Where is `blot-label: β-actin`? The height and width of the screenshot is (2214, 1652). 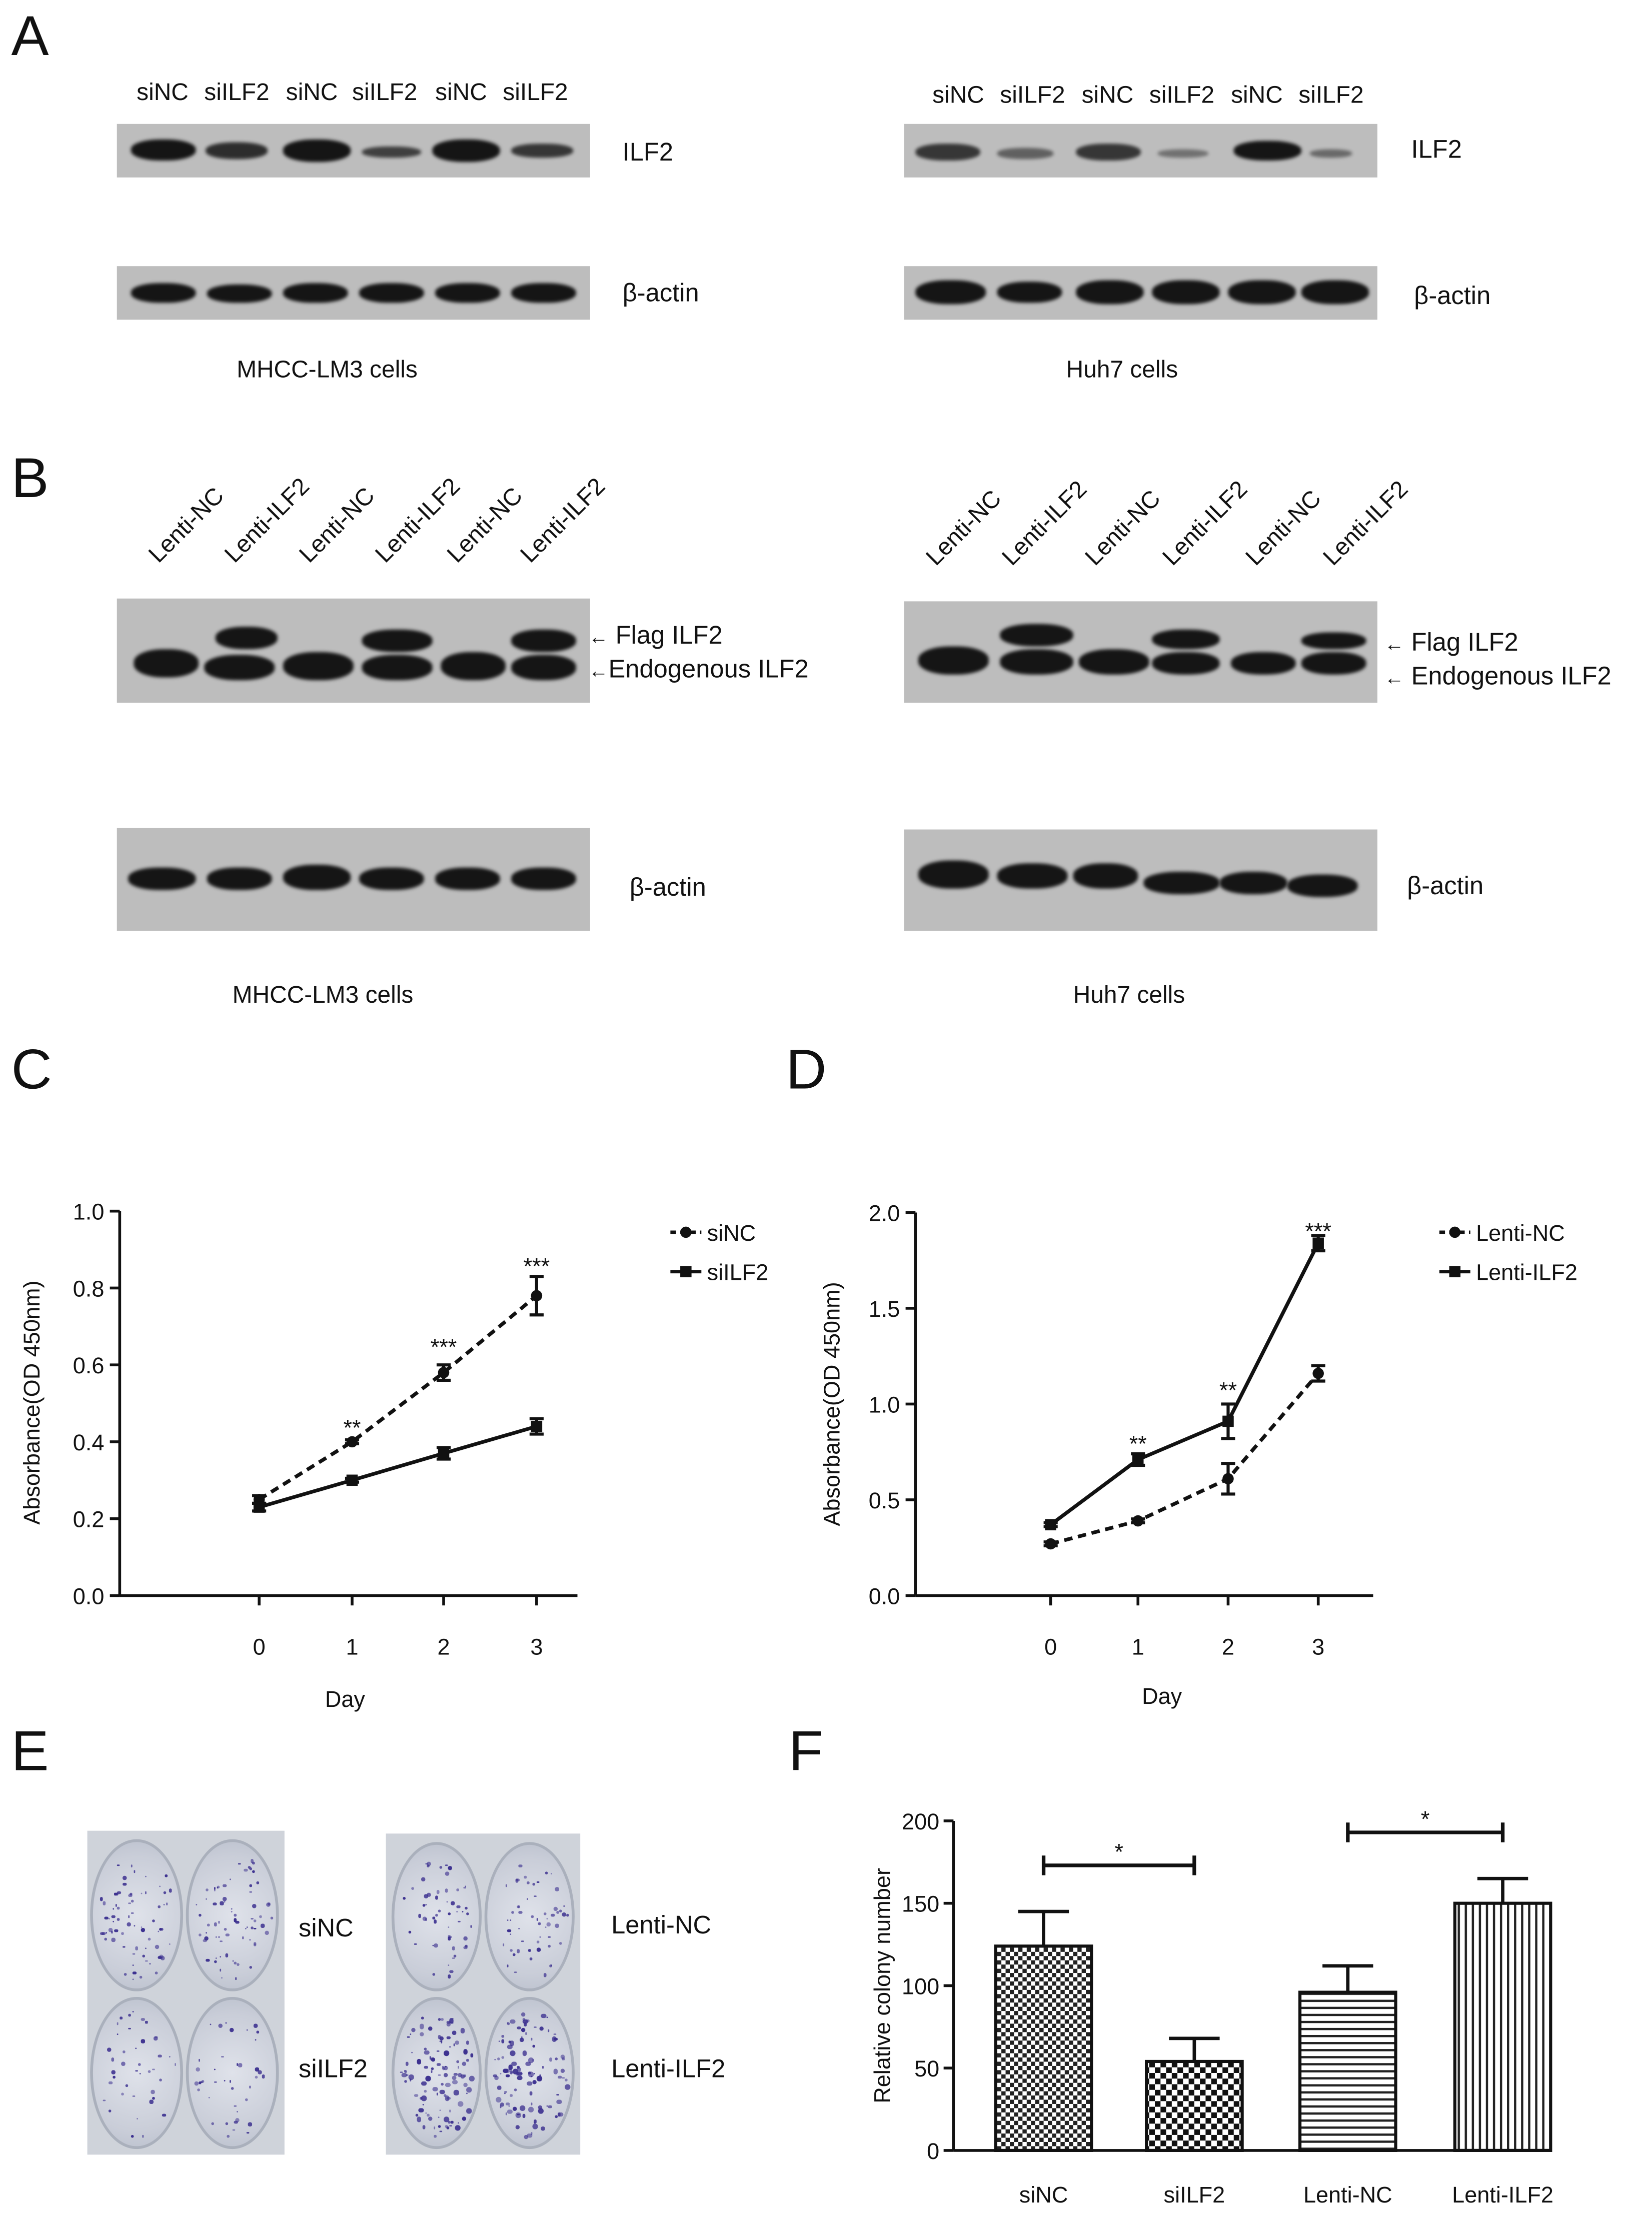 blot-label: β-actin is located at coordinates (667, 887).